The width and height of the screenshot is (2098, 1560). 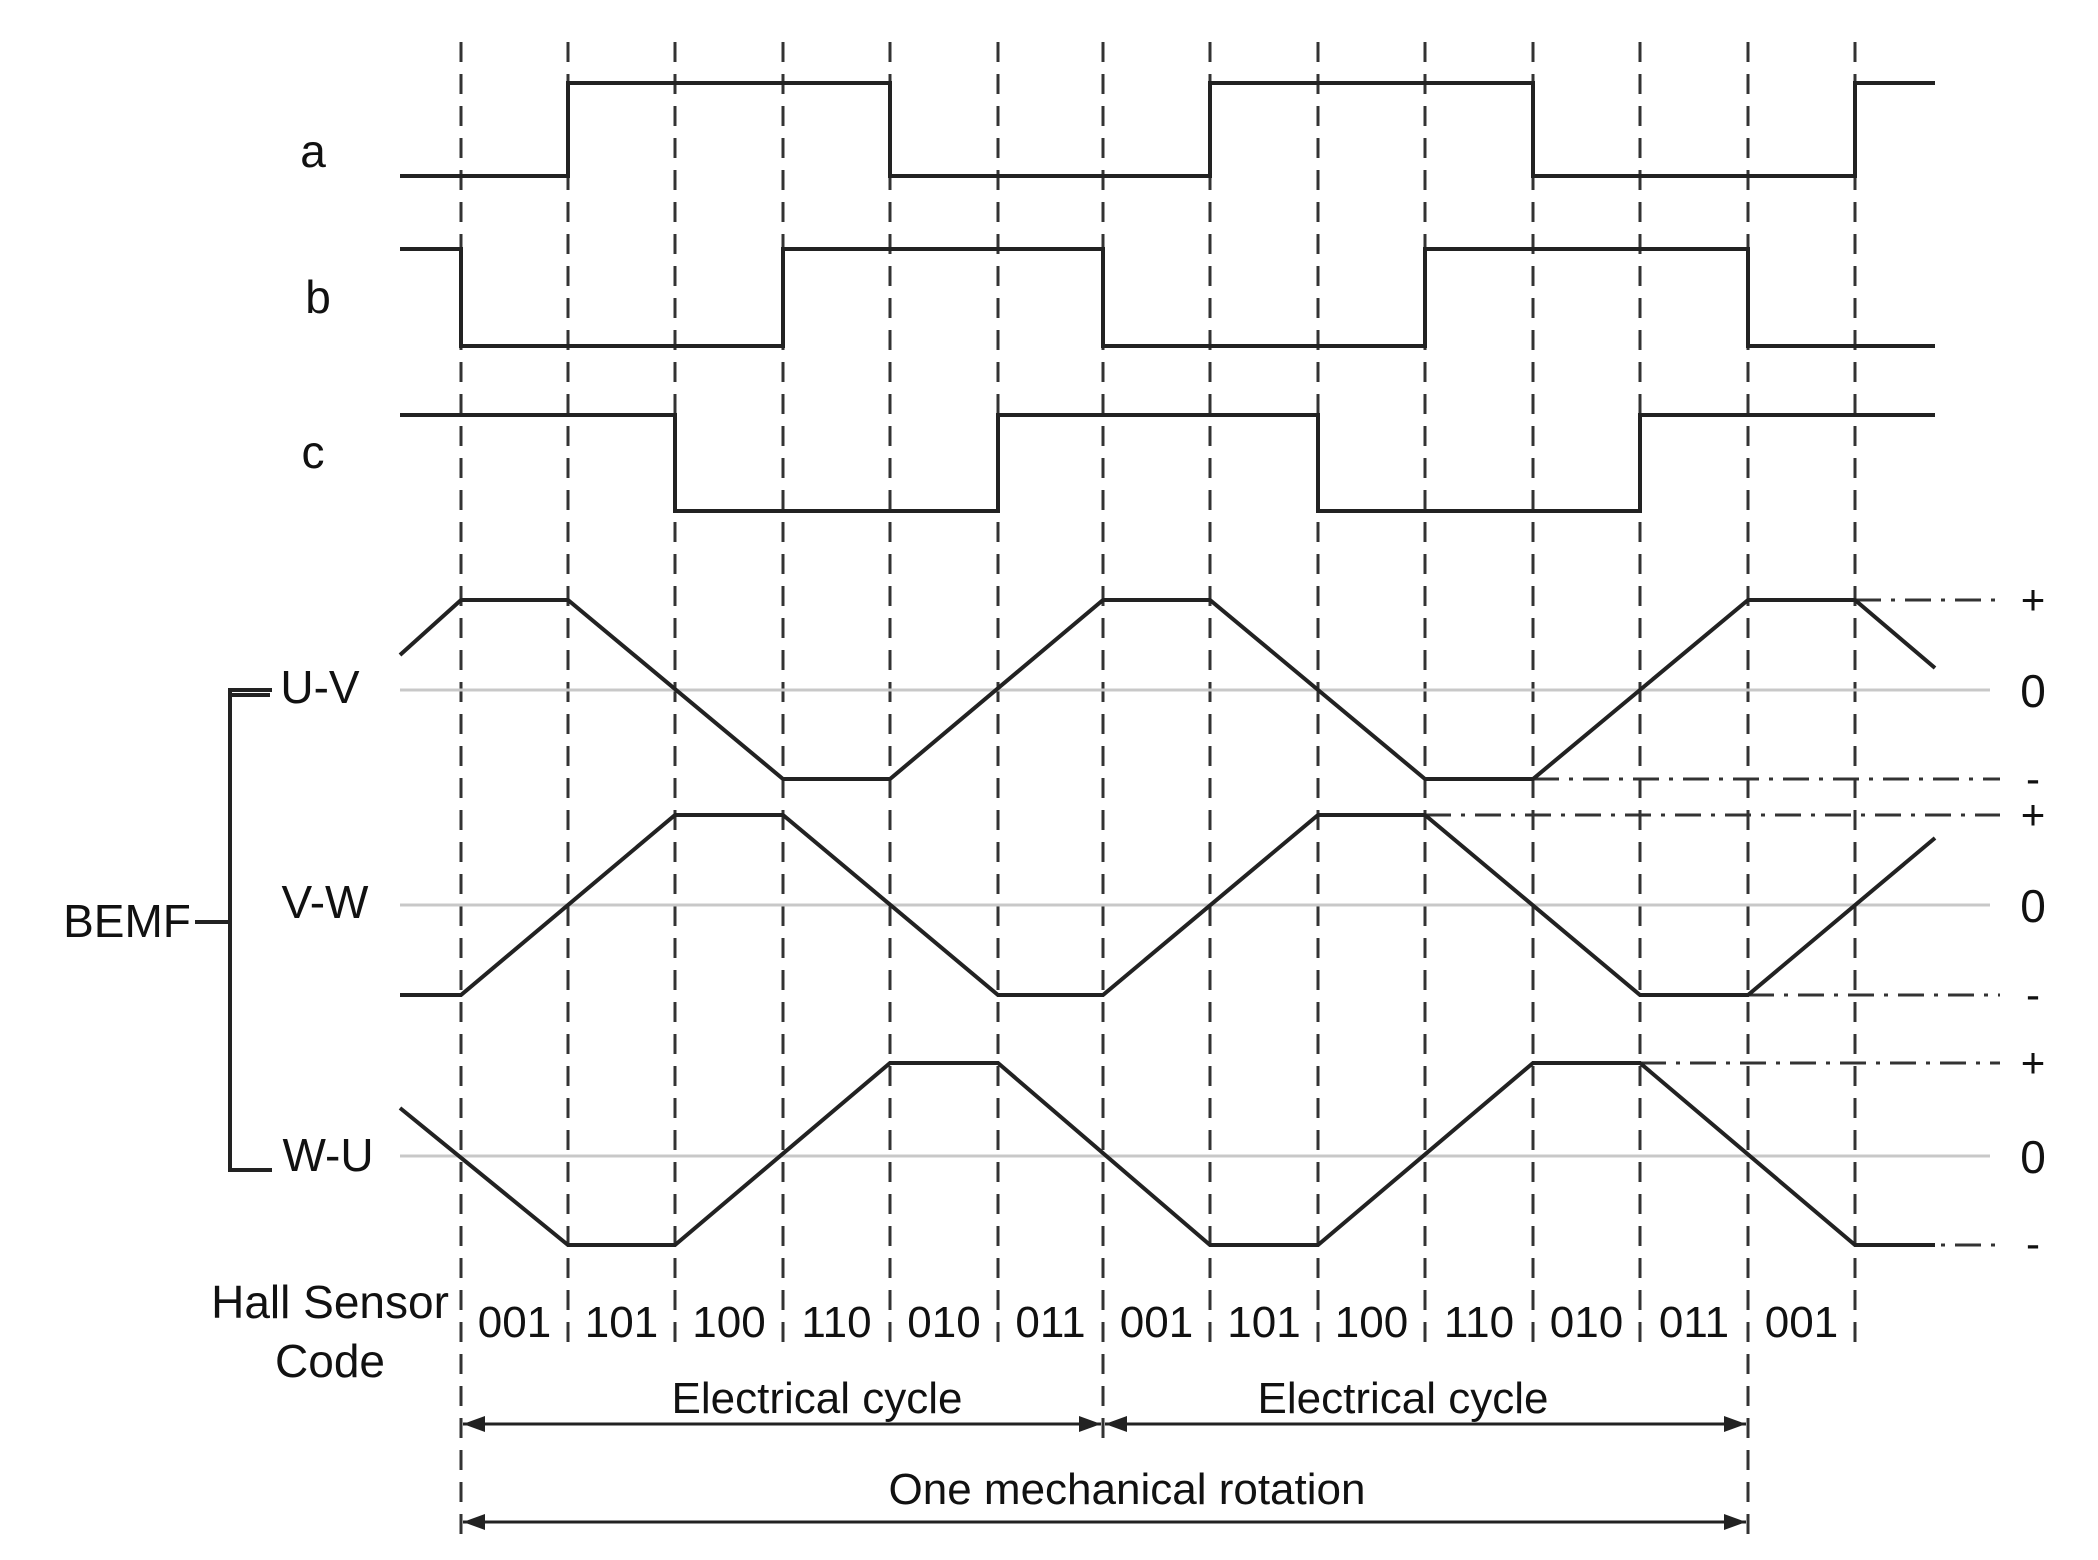 I want to click on signal-label-b: b, so click(x=318, y=297).